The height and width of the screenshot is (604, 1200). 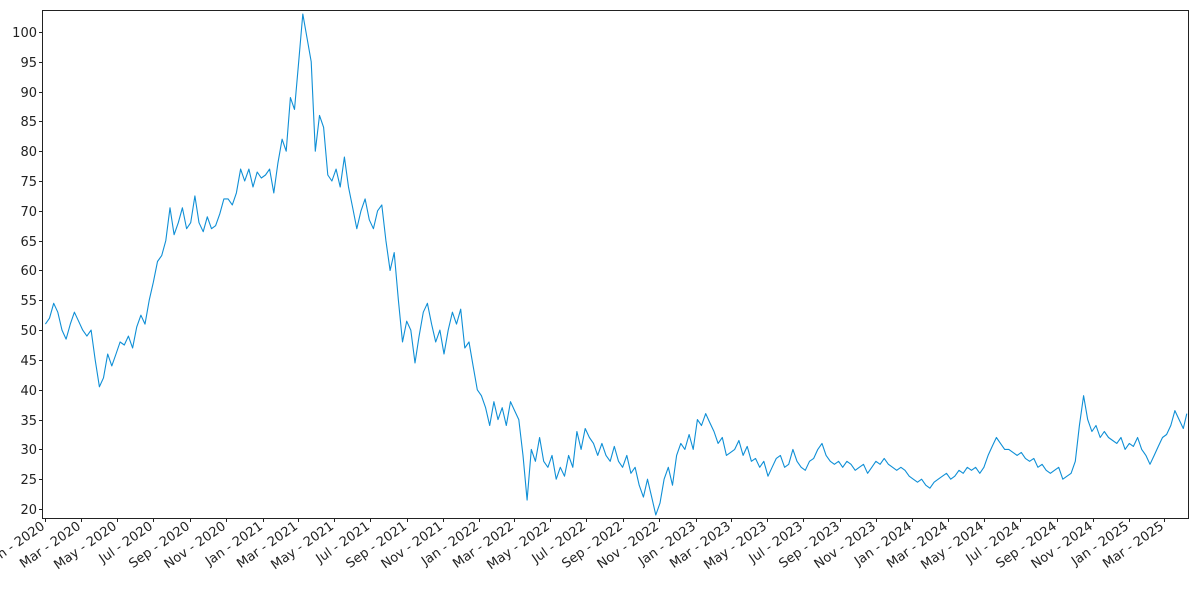 What do you see at coordinates (28, 391) in the screenshot?
I see `y-tick-label: 40` at bounding box center [28, 391].